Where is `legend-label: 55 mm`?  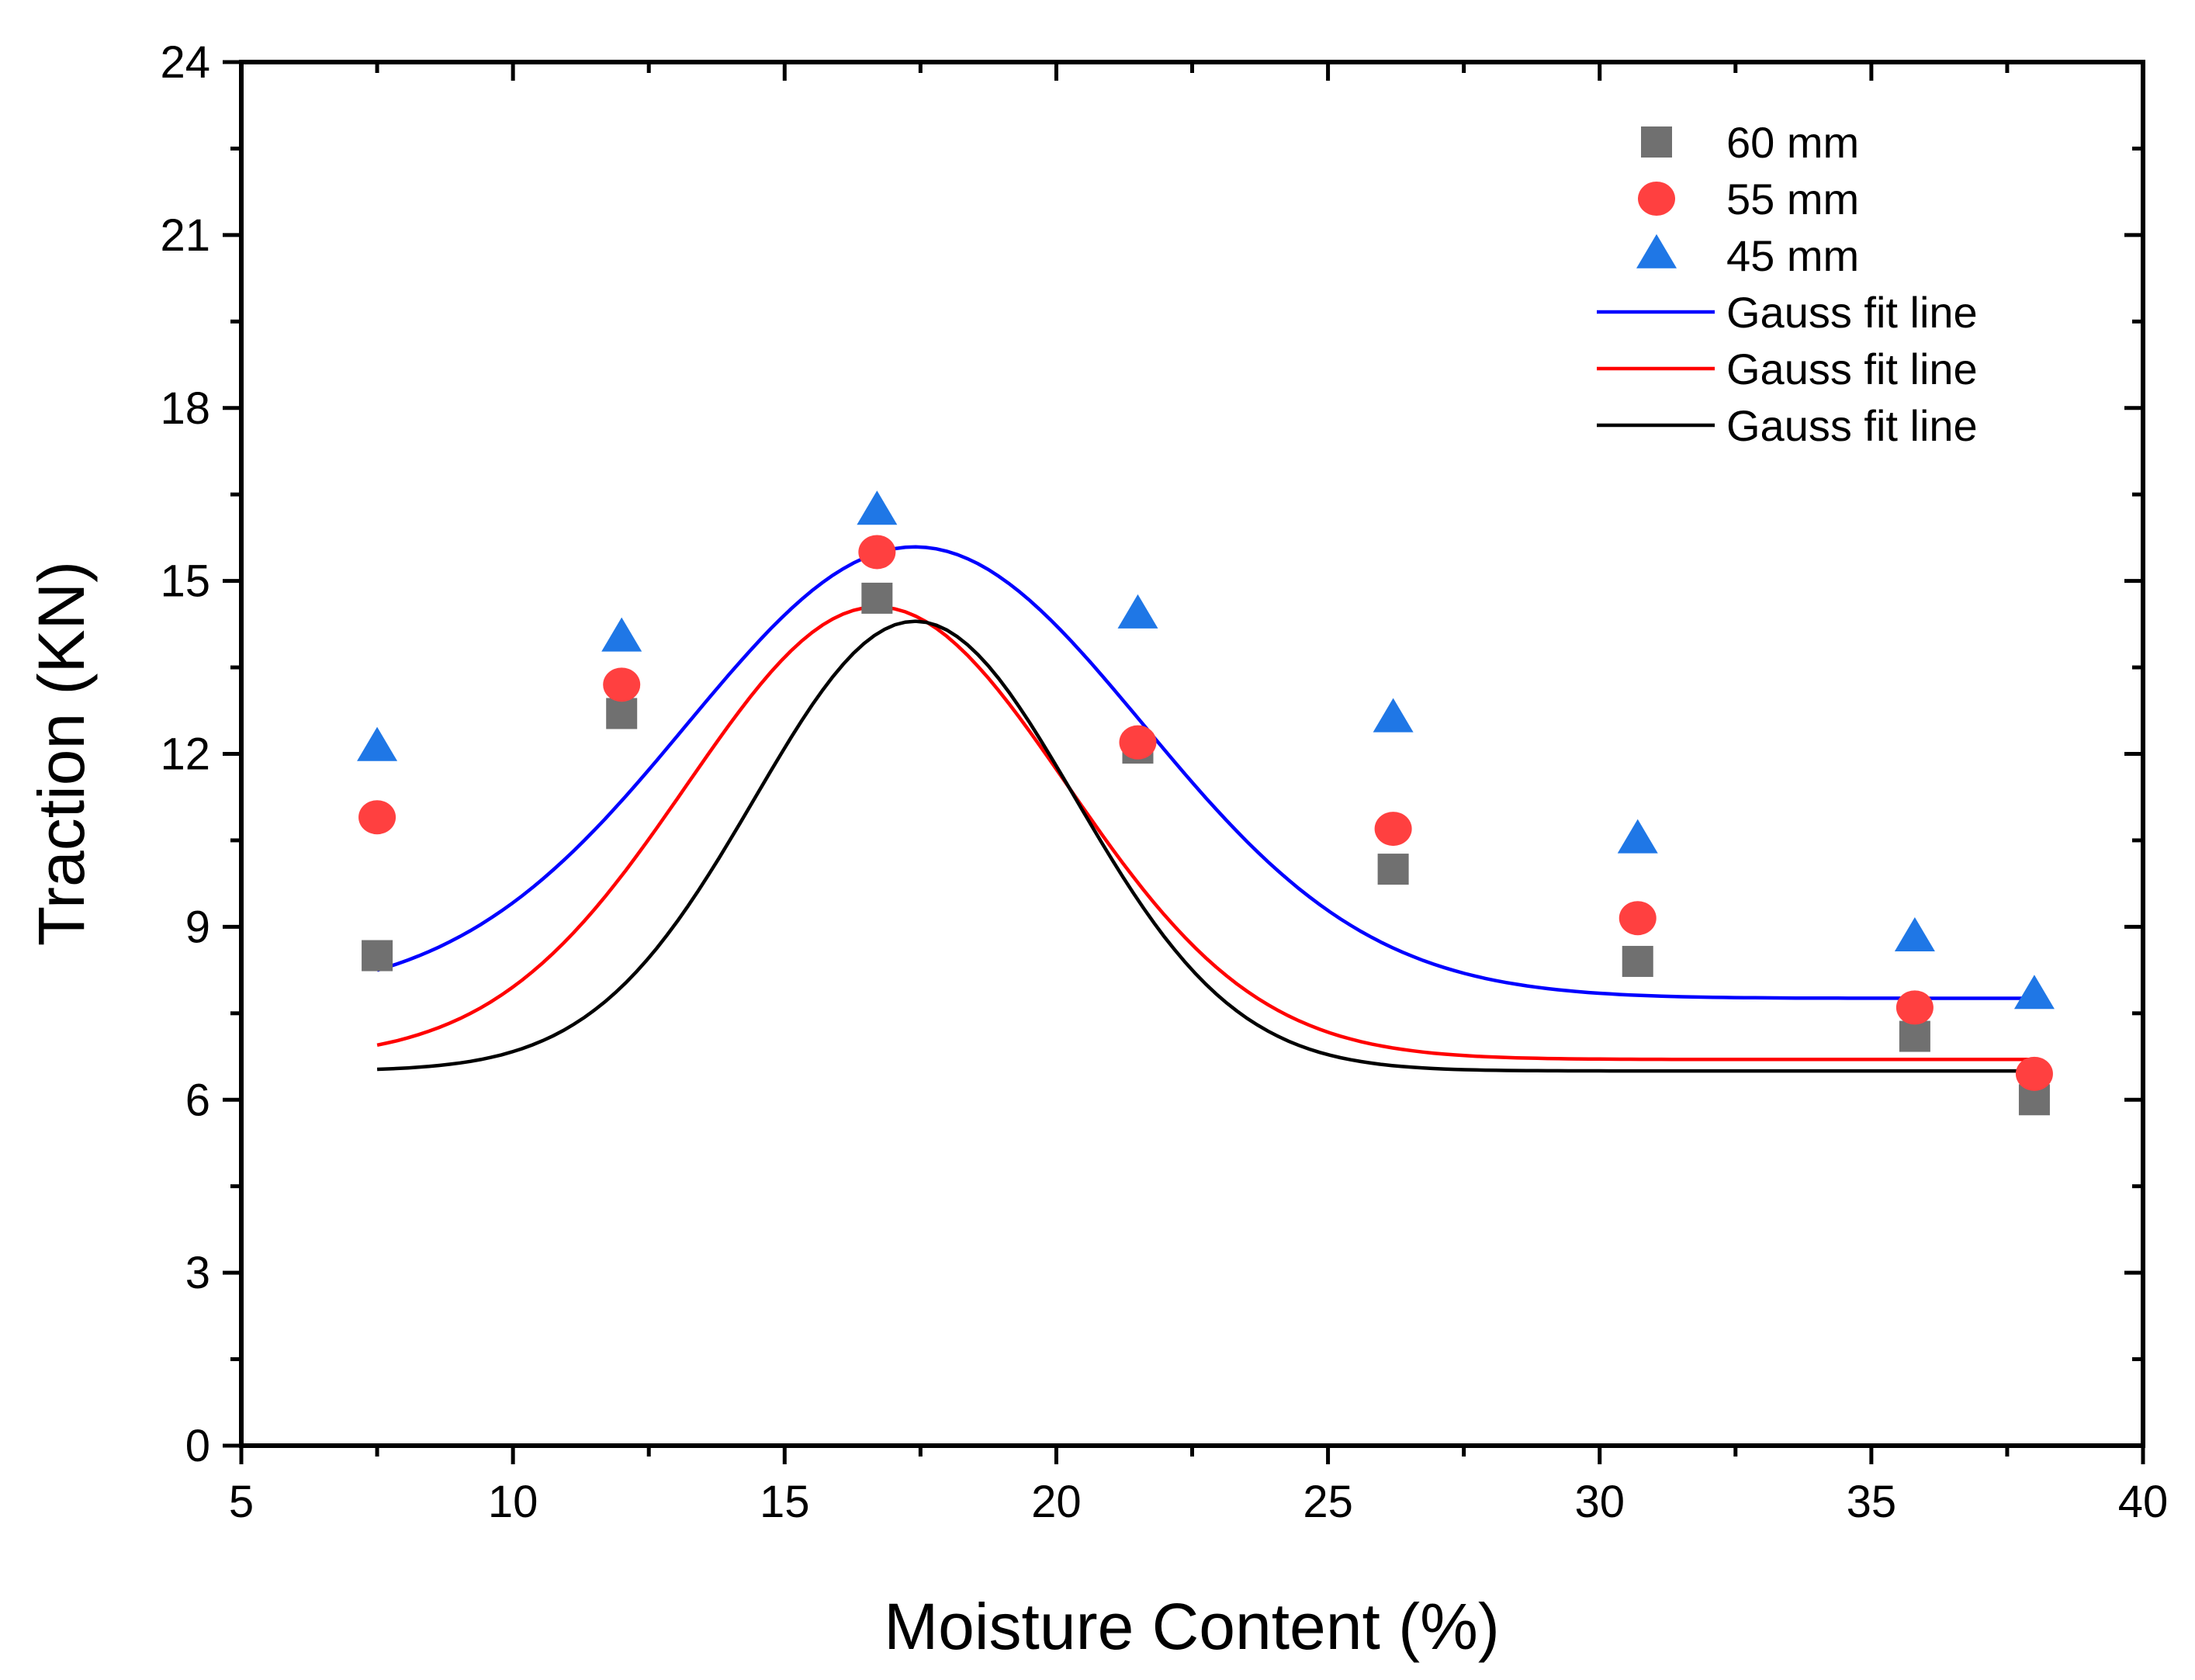 legend-label: 55 mm is located at coordinates (1792, 199).